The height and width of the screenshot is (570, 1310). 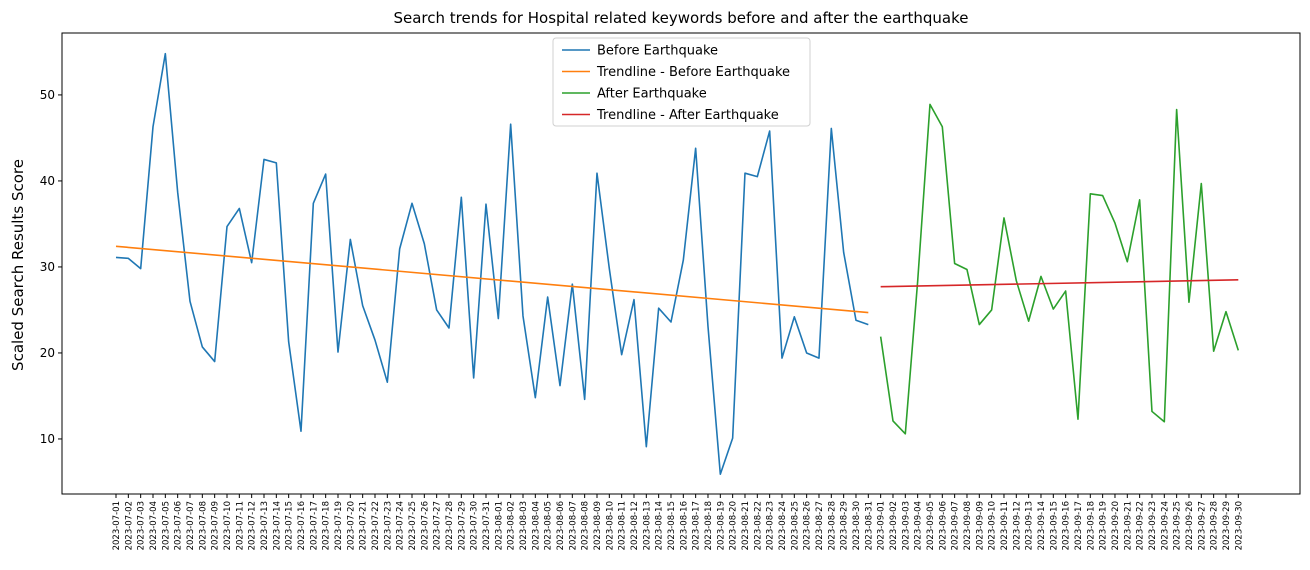 I want to click on x-tick-label: 2023-08-07, so click(x=573, y=525).